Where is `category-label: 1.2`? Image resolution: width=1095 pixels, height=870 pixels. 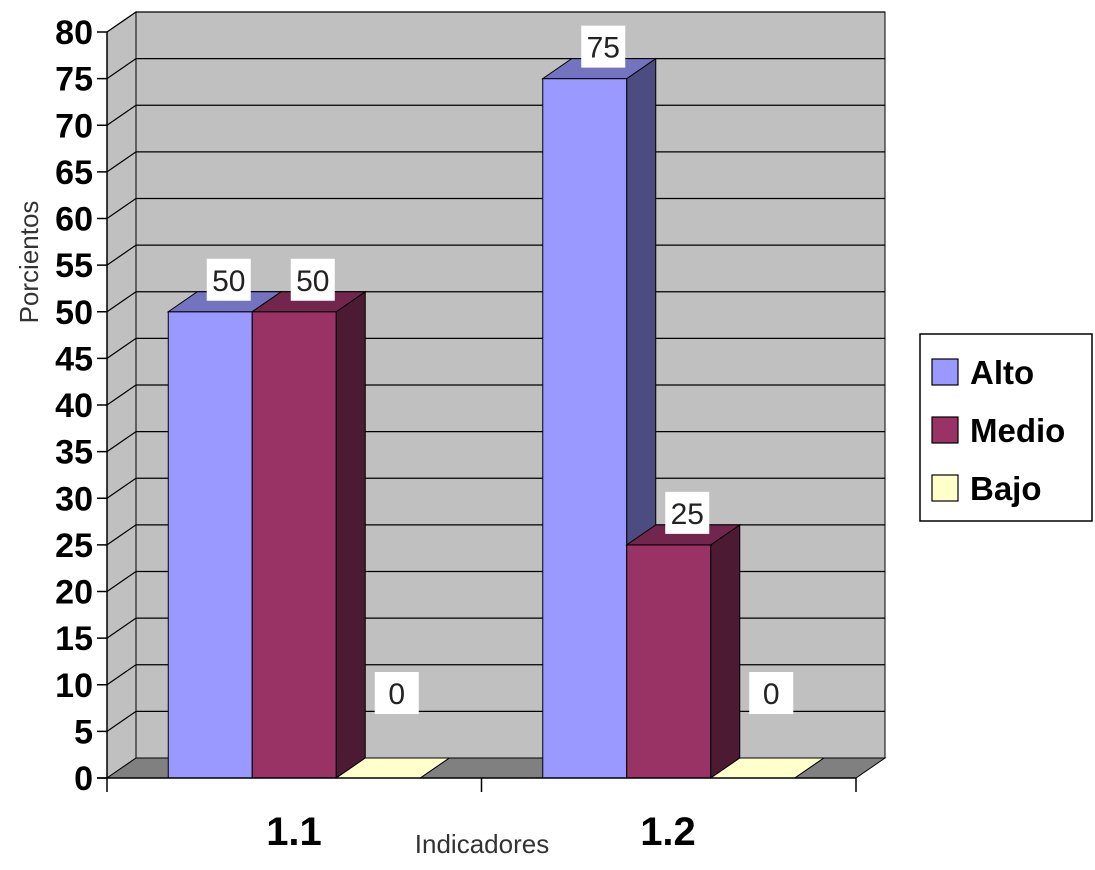 category-label: 1.2 is located at coordinates (668, 832).